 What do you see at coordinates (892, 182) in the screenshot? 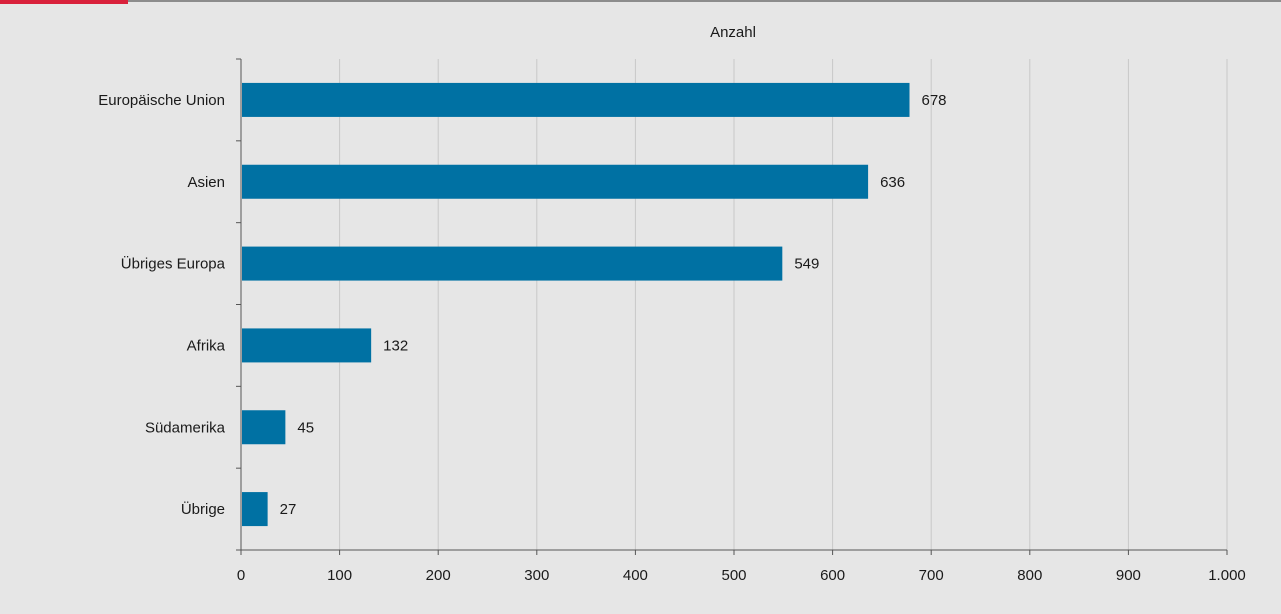
I see `value-label: 636` at bounding box center [892, 182].